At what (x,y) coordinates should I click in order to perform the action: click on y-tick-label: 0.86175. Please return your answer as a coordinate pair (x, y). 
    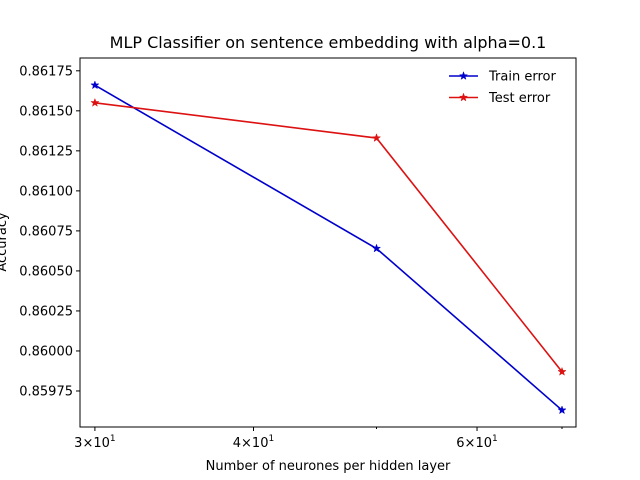
    Looking at the image, I should click on (46, 71).